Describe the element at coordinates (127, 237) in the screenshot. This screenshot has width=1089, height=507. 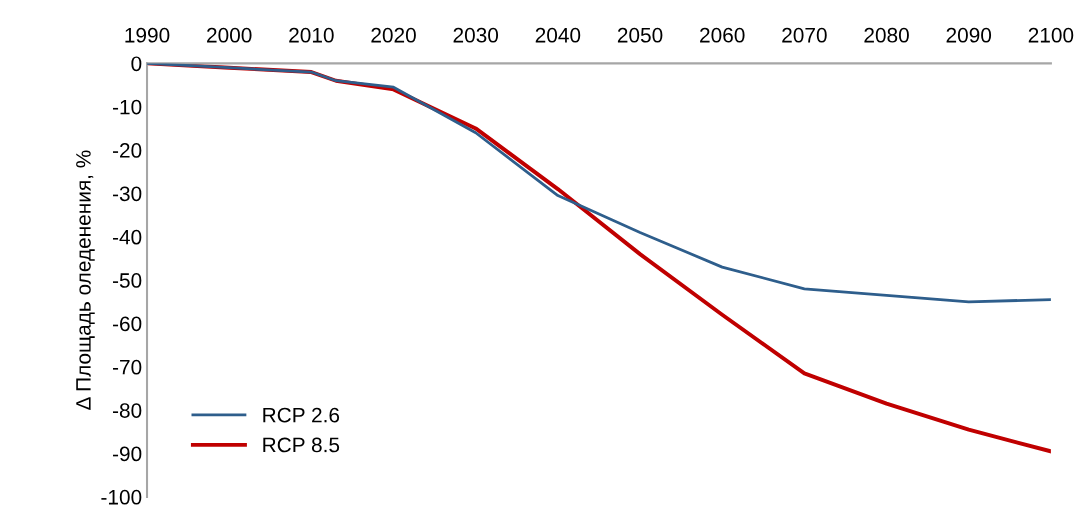
I see `y-tick-label: -40` at that location.